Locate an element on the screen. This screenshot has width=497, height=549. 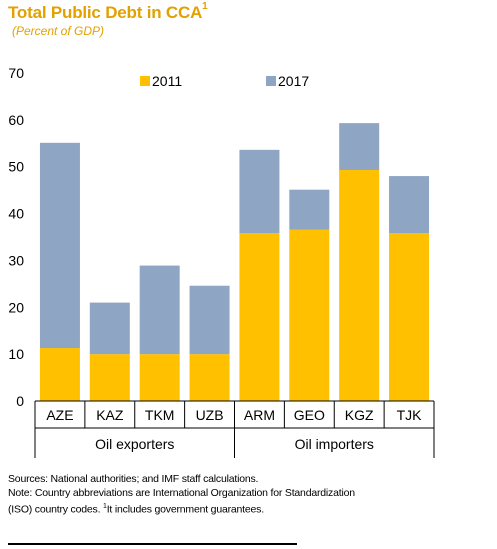
footnote-mark: 1 is located at coordinates (105, 506).